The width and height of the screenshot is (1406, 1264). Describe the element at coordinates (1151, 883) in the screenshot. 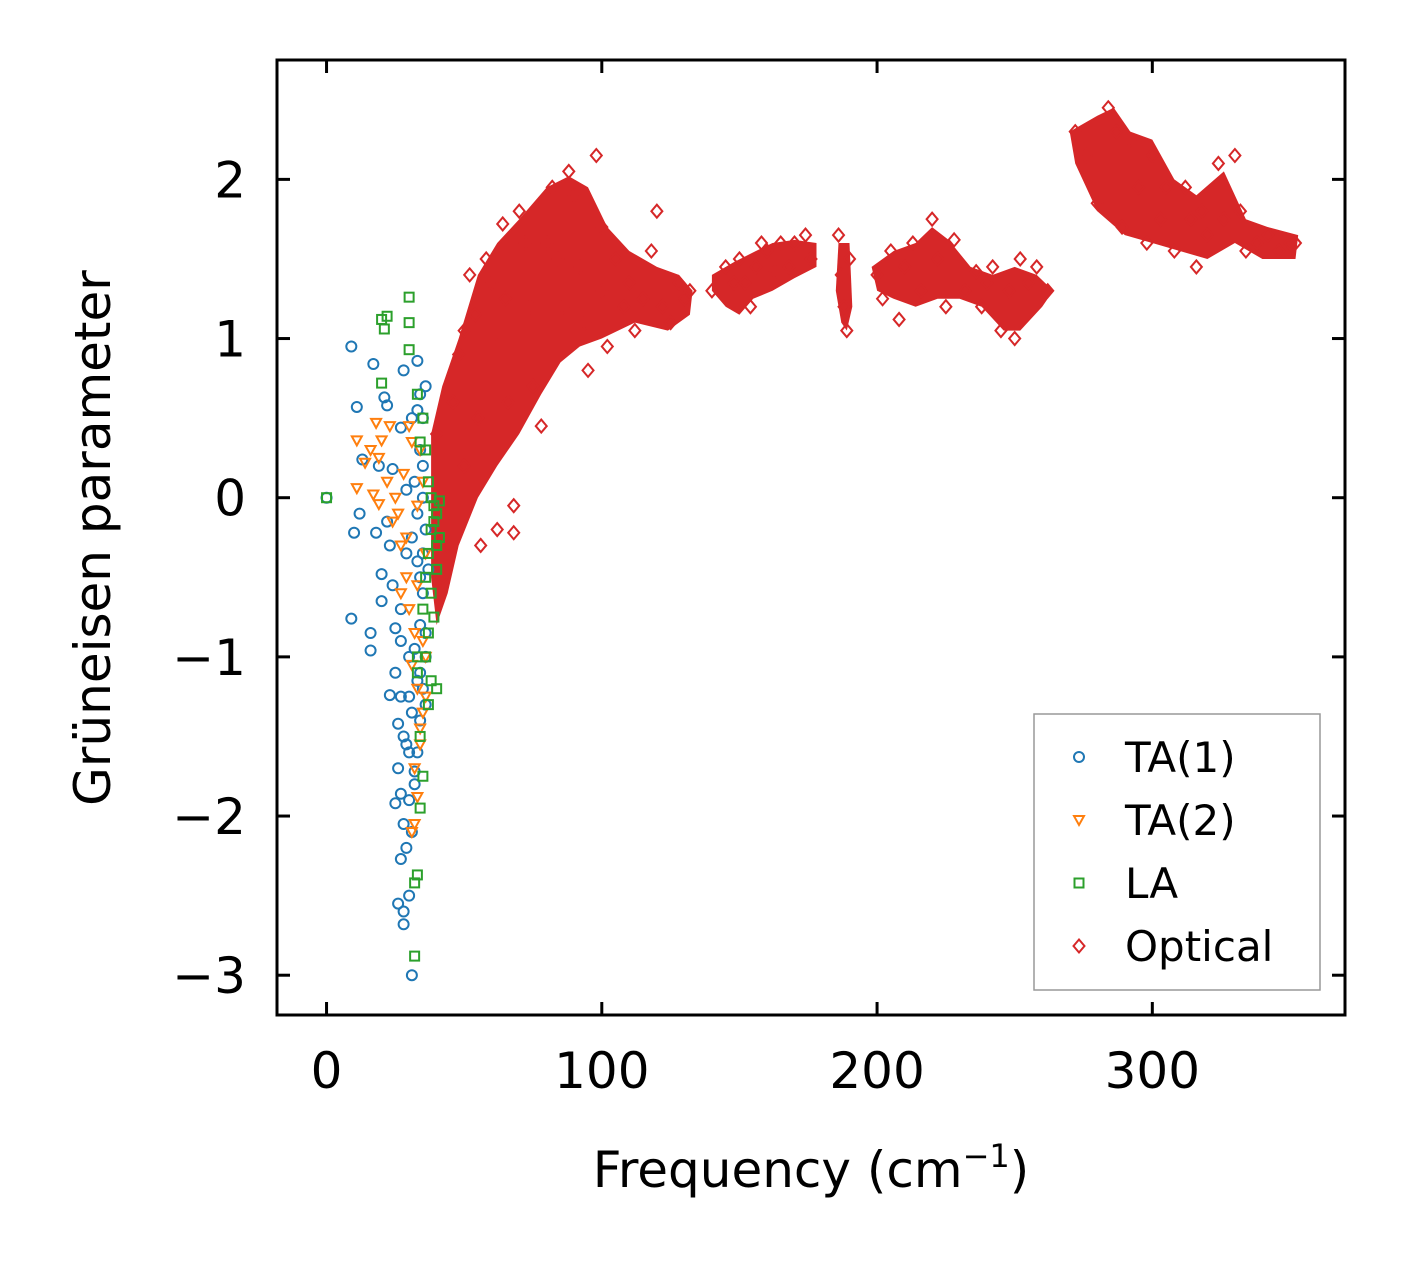

I see `legend-label: LA` at that location.